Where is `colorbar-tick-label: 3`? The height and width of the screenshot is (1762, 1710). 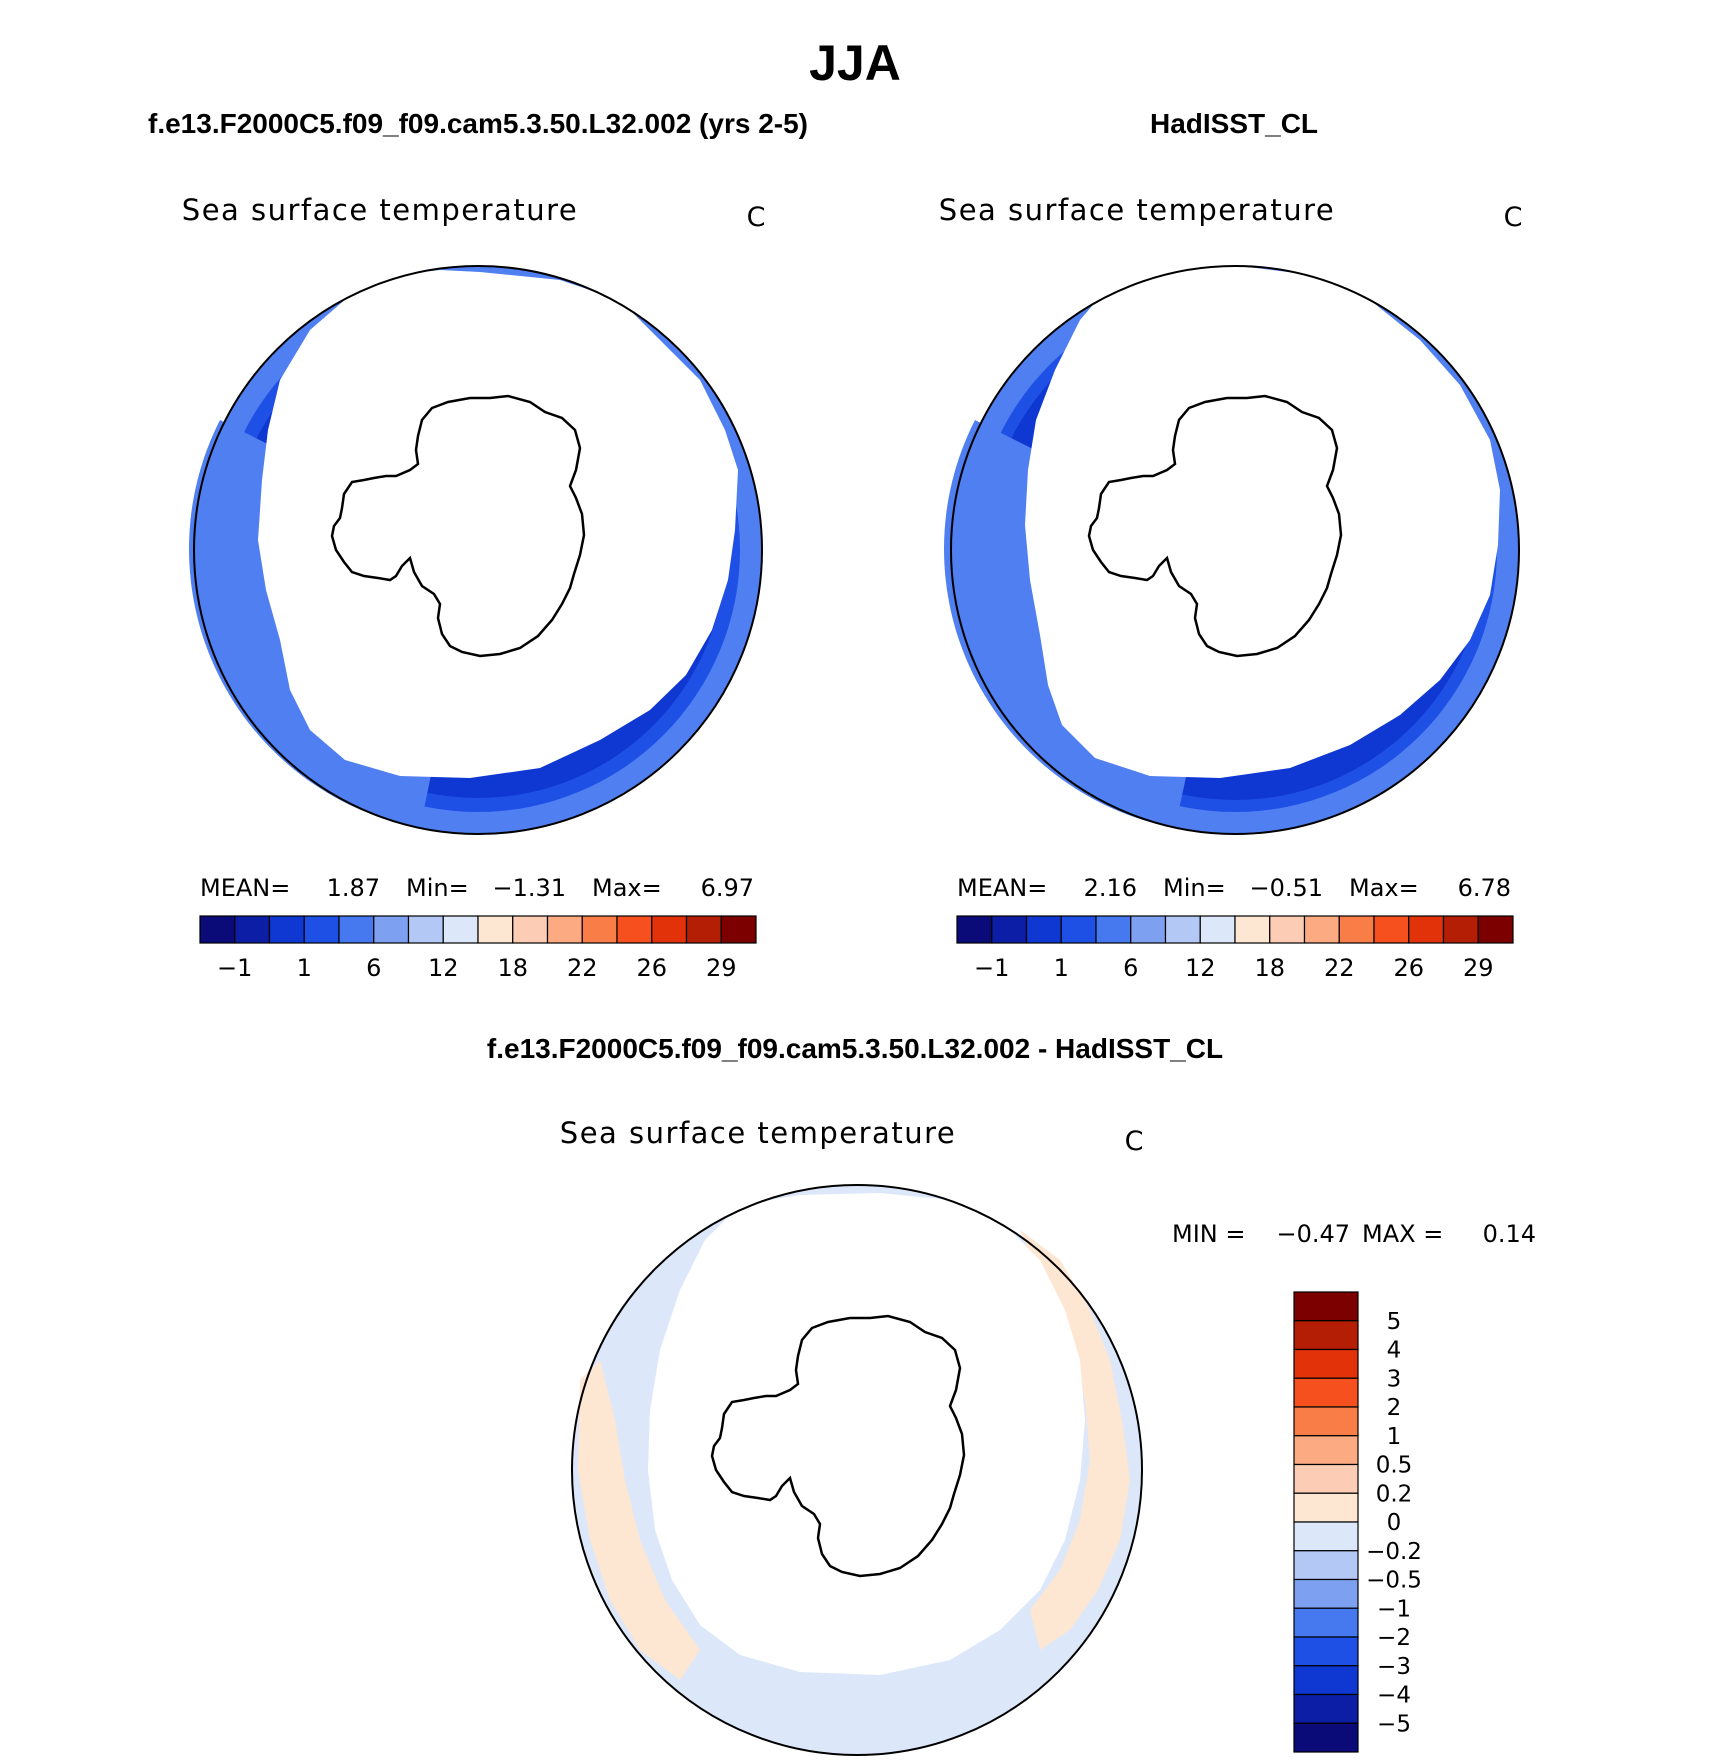 colorbar-tick-label: 3 is located at coordinates (1394, 1379).